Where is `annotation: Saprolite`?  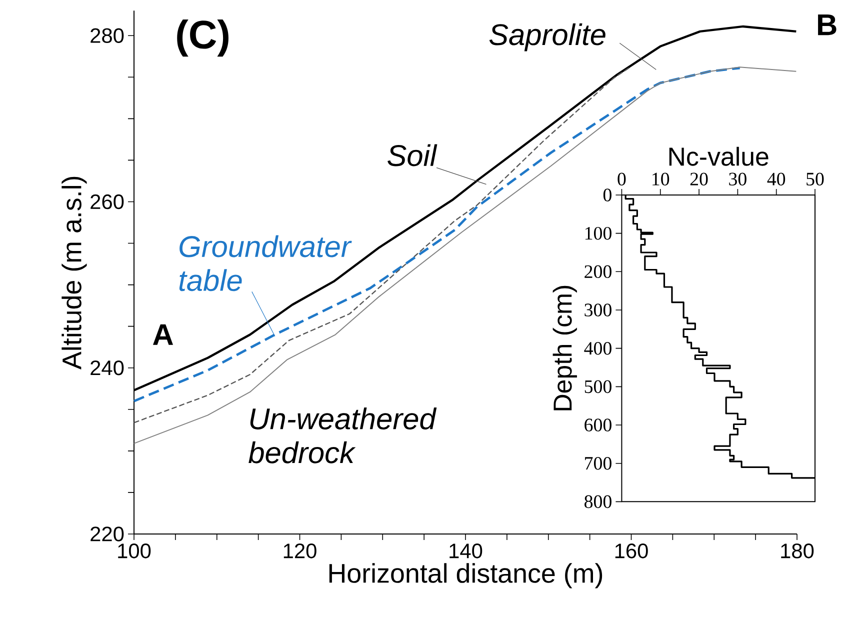
annotation: Saprolite is located at coordinates (547, 37).